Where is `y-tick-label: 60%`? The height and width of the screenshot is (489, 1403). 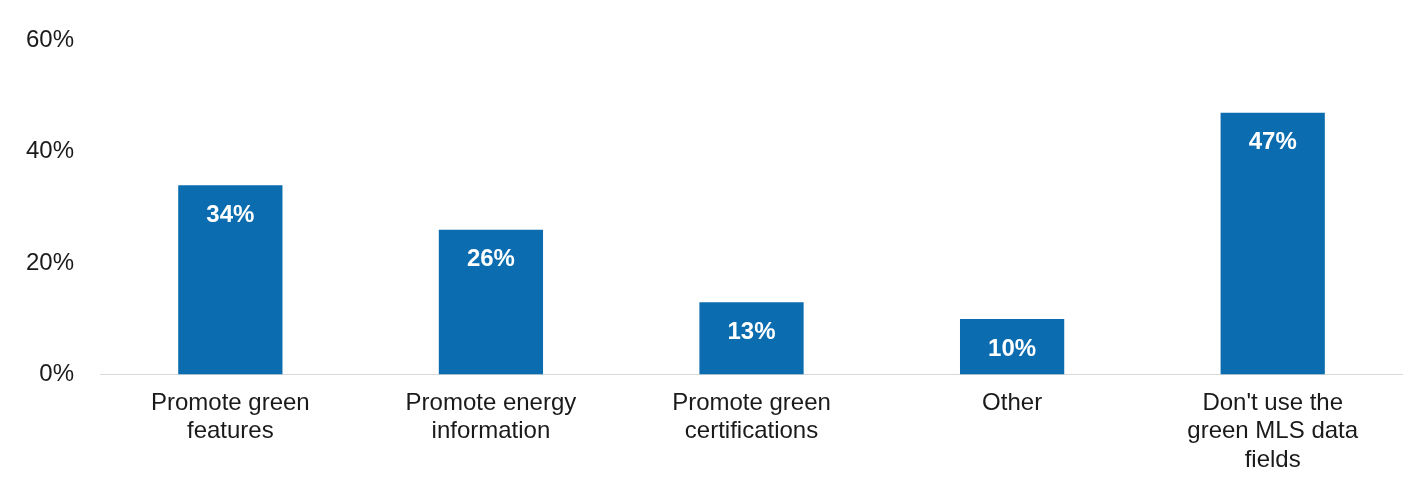 y-tick-label: 60% is located at coordinates (50, 39).